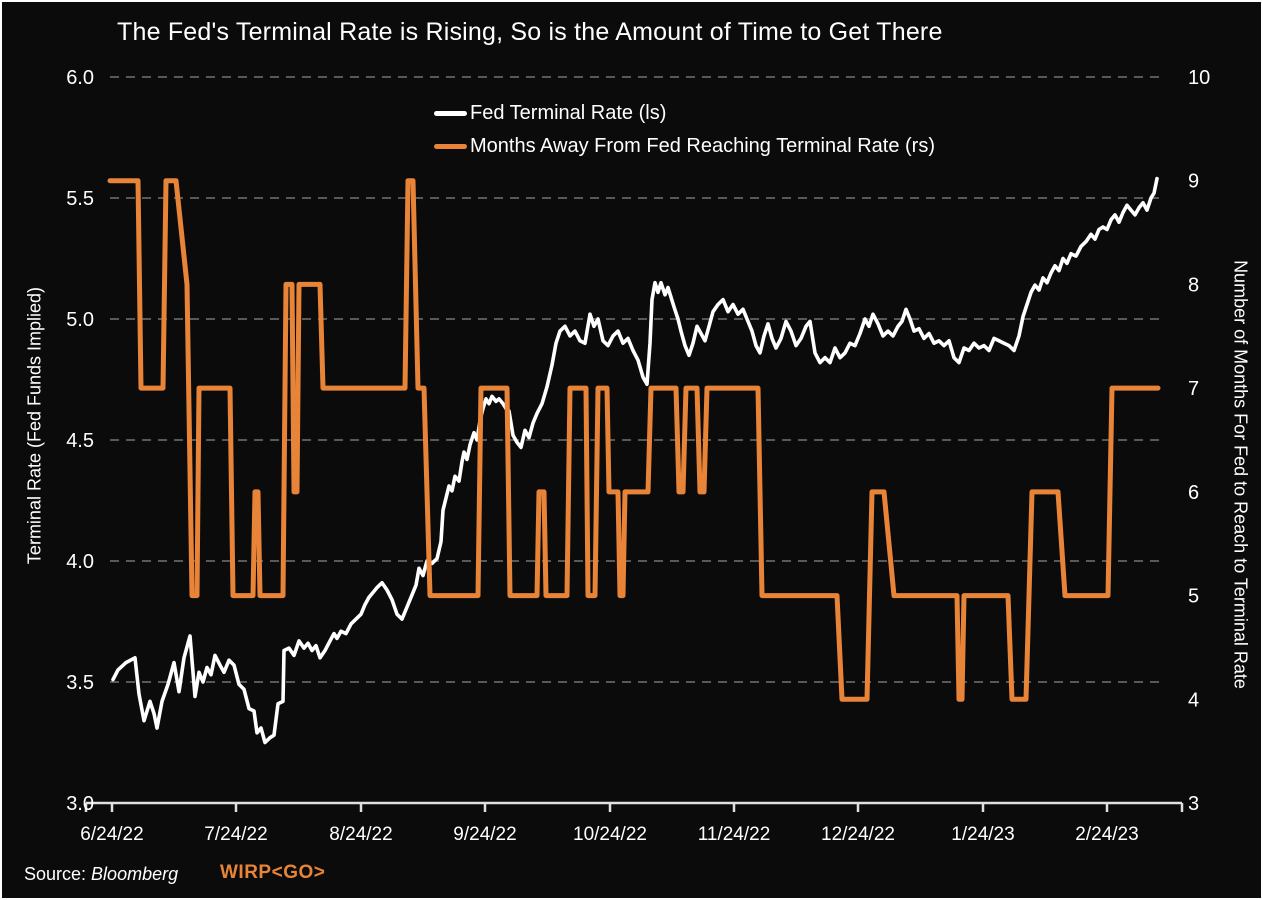 This screenshot has height=900, width=1263. I want to click on left-axis-title: Terminal Rate (Fed Funds Implied), so click(34, 425).